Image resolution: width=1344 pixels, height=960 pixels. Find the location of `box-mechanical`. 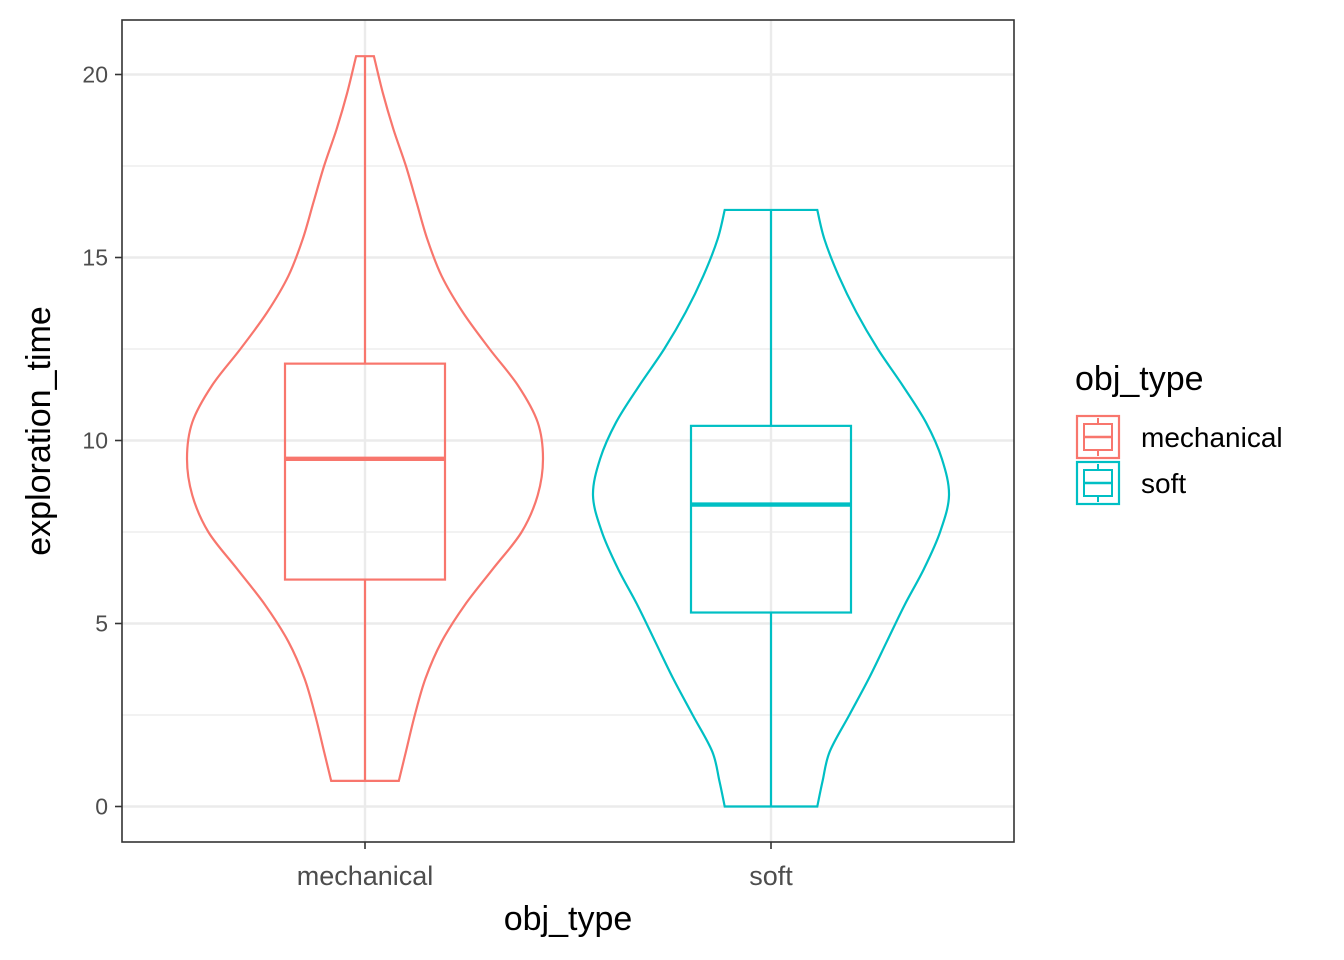

box-mechanical is located at coordinates (365, 471).